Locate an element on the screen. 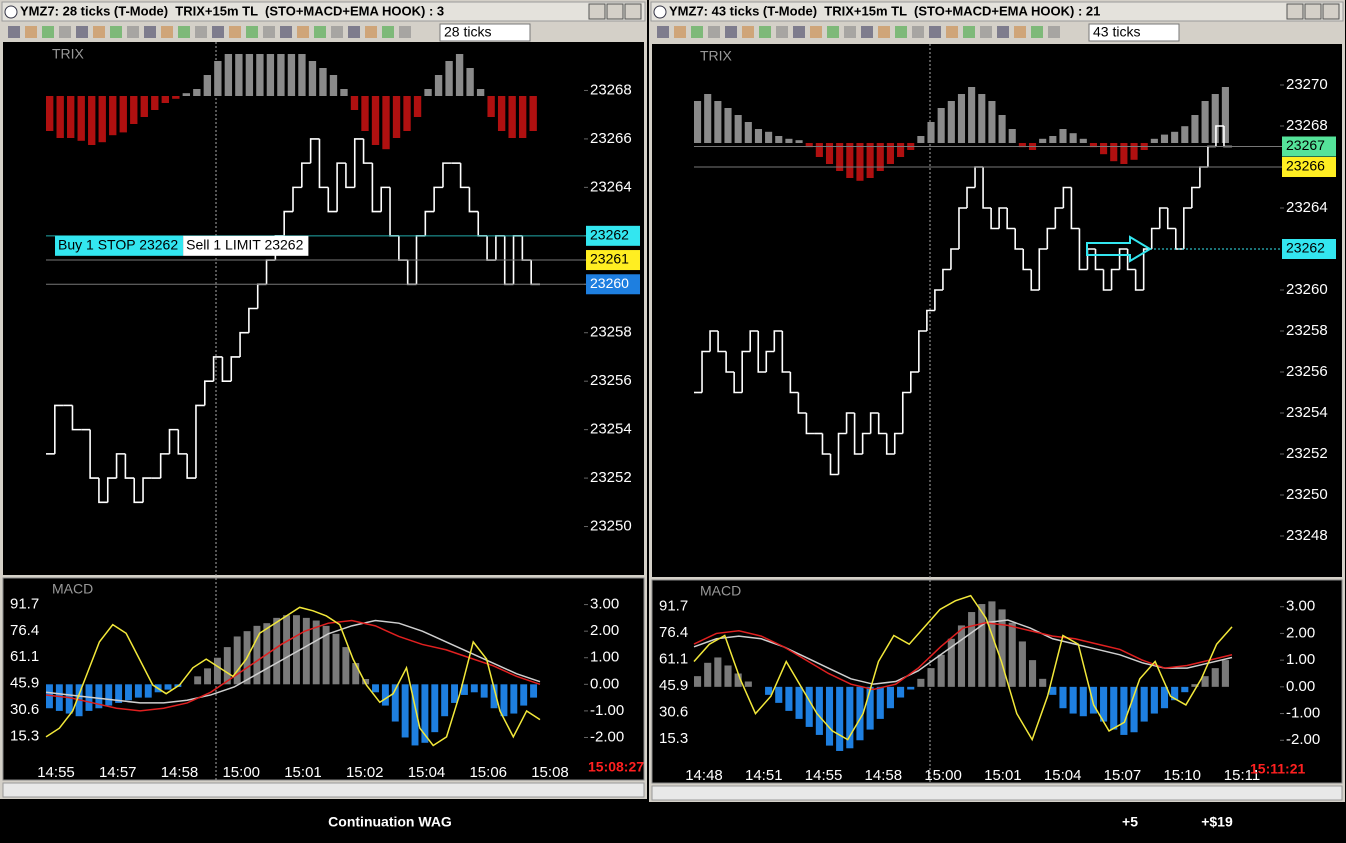  stoch-tick-label: 61.1 is located at coordinates (673, 659).